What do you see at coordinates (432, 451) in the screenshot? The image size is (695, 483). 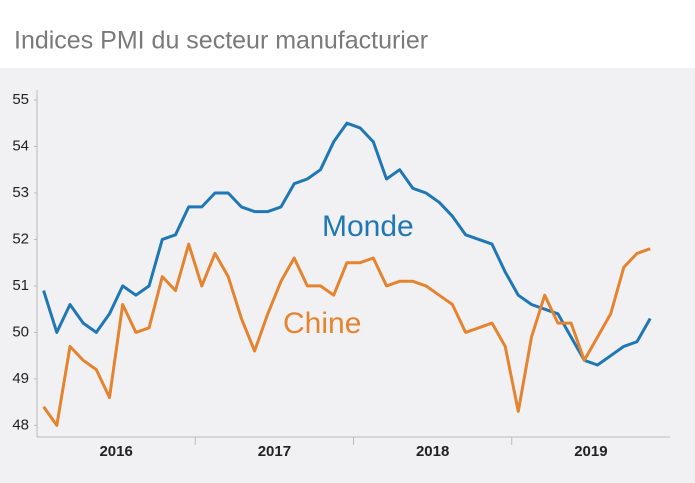 I see `x-group-label: 2018` at bounding box center [432, 451].